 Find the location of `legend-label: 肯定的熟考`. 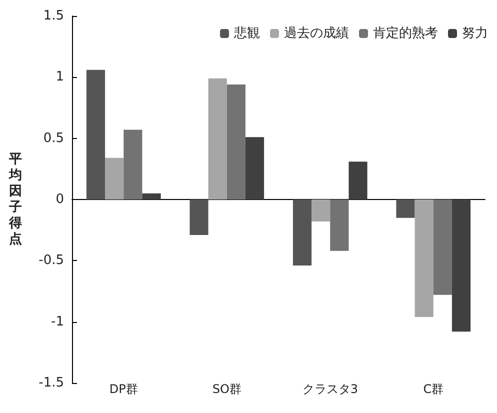

legend-label: 肯定的熟考 is located at coordinates (405, 33).